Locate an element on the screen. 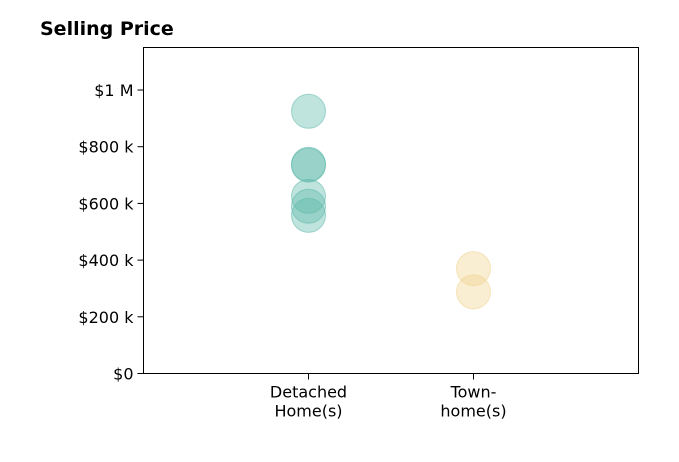  y-tick-label: $800 k is located at coordinates (106, 147).